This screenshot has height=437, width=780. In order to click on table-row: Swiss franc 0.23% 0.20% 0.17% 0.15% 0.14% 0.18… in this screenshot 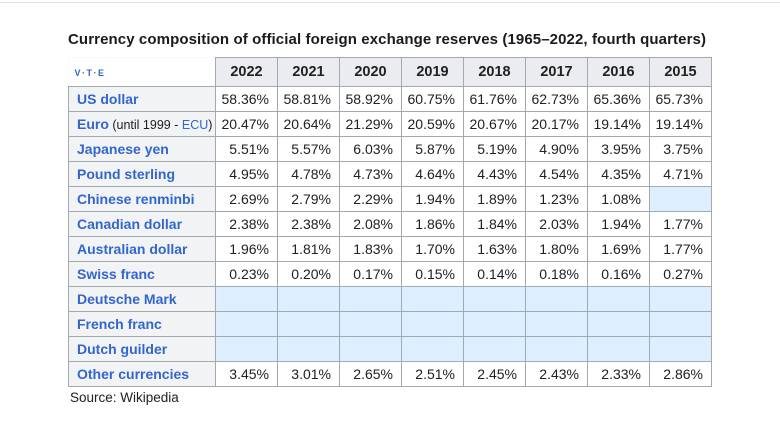, I will do `click(390, 274)`.